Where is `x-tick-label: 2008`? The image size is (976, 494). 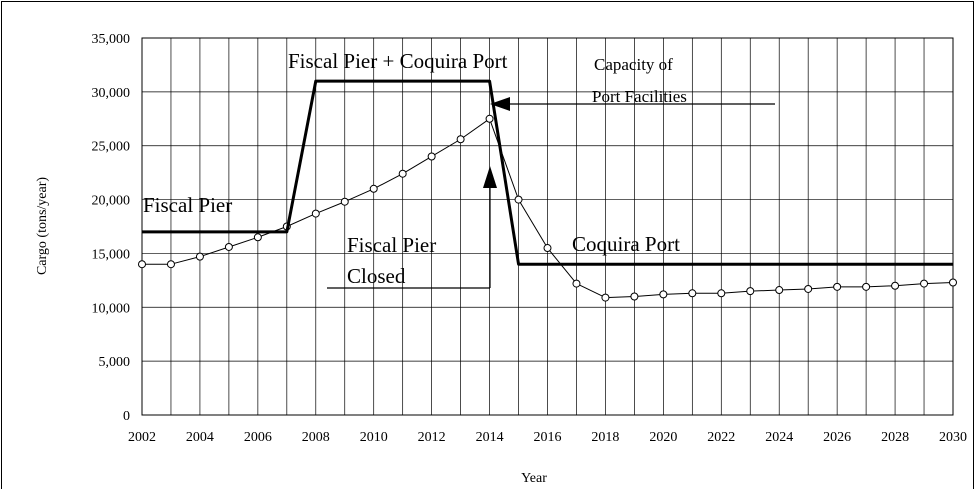 x-tick-label: 2008 is located at coordinates (316, 437).